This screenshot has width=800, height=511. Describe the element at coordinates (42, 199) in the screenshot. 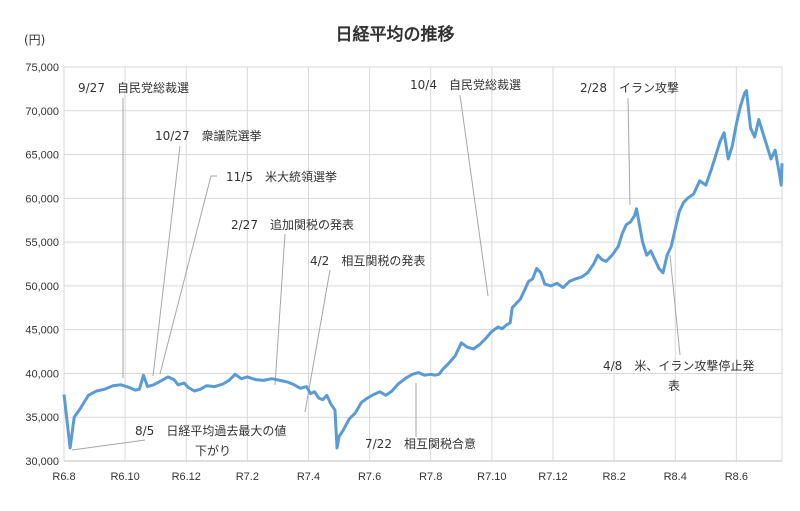

I see `y-tick-label: 60,000` at that location.